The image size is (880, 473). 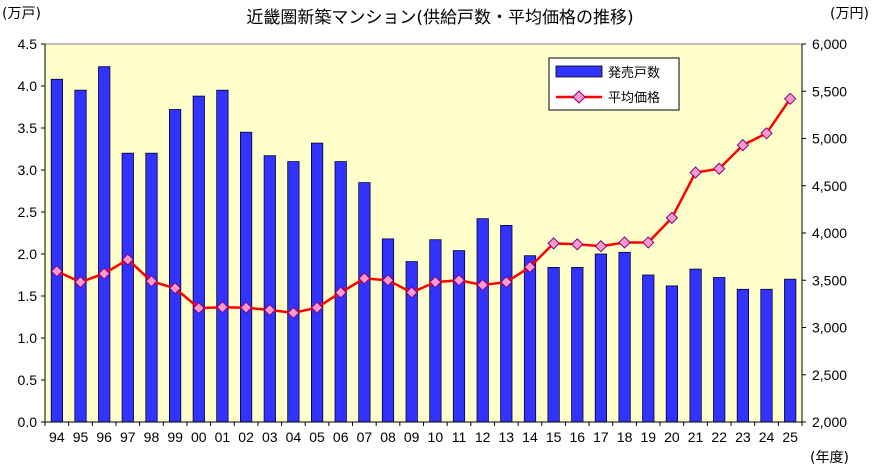 I want to click on x-tick-label: 04, so click(x=294, y=437).